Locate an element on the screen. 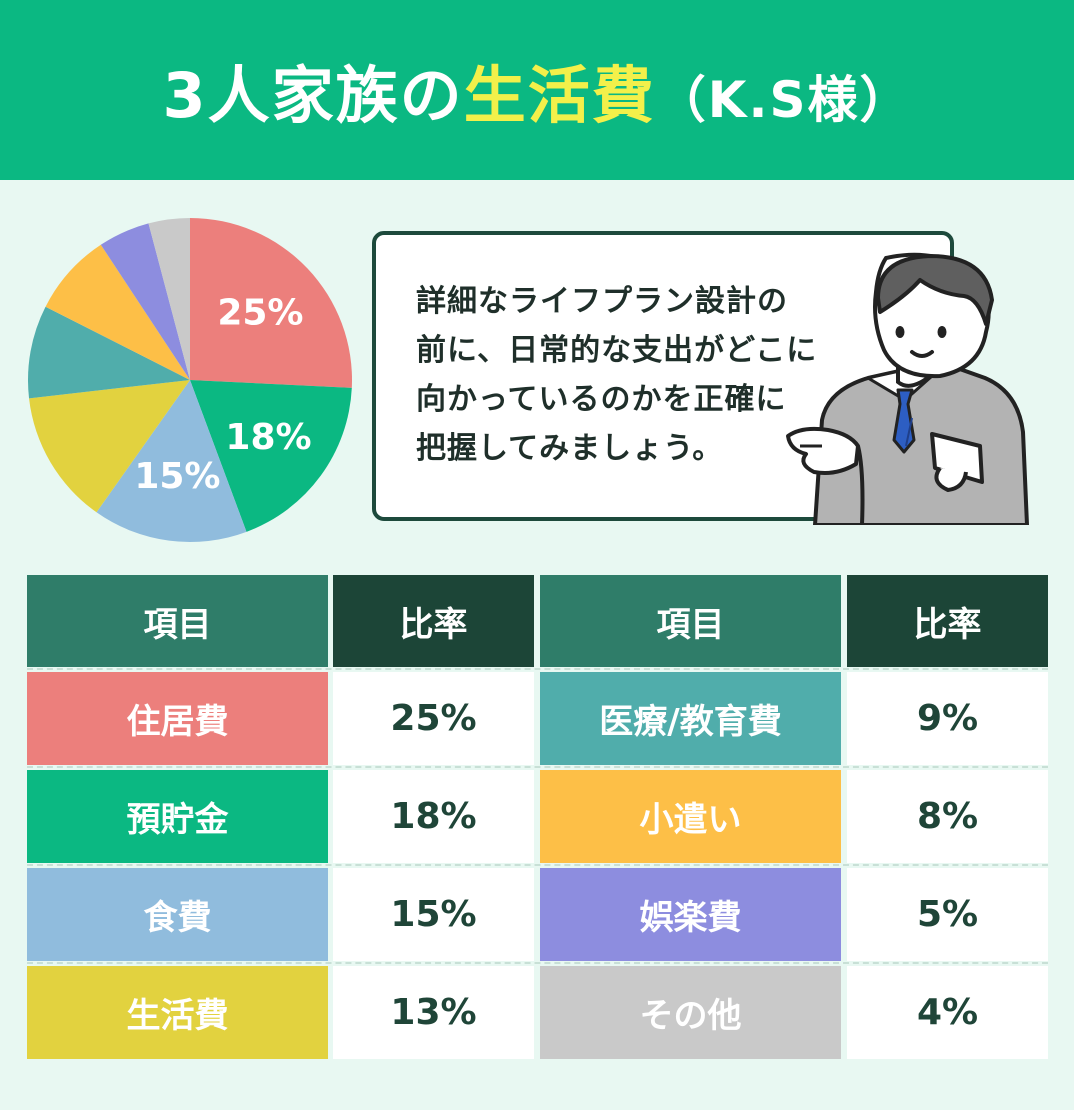  table-header-item-right: 項目 is located at coordinates (690, 621).